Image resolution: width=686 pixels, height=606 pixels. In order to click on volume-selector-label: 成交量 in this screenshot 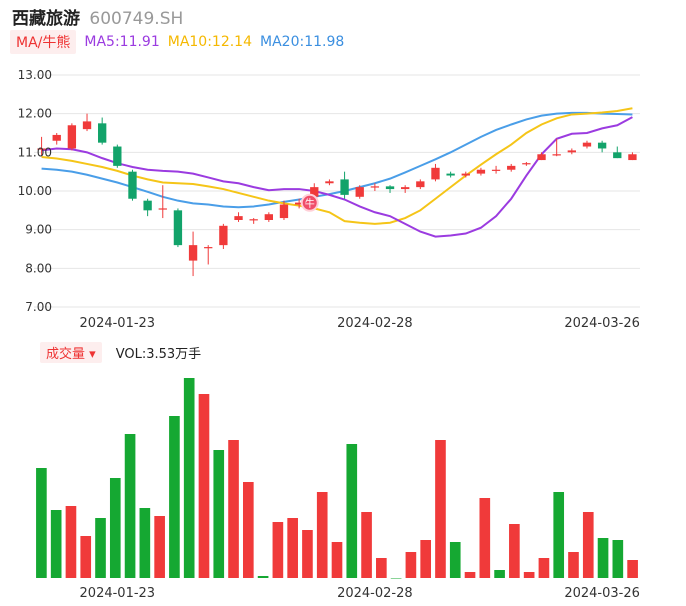, I will do `click(66, 354)`.